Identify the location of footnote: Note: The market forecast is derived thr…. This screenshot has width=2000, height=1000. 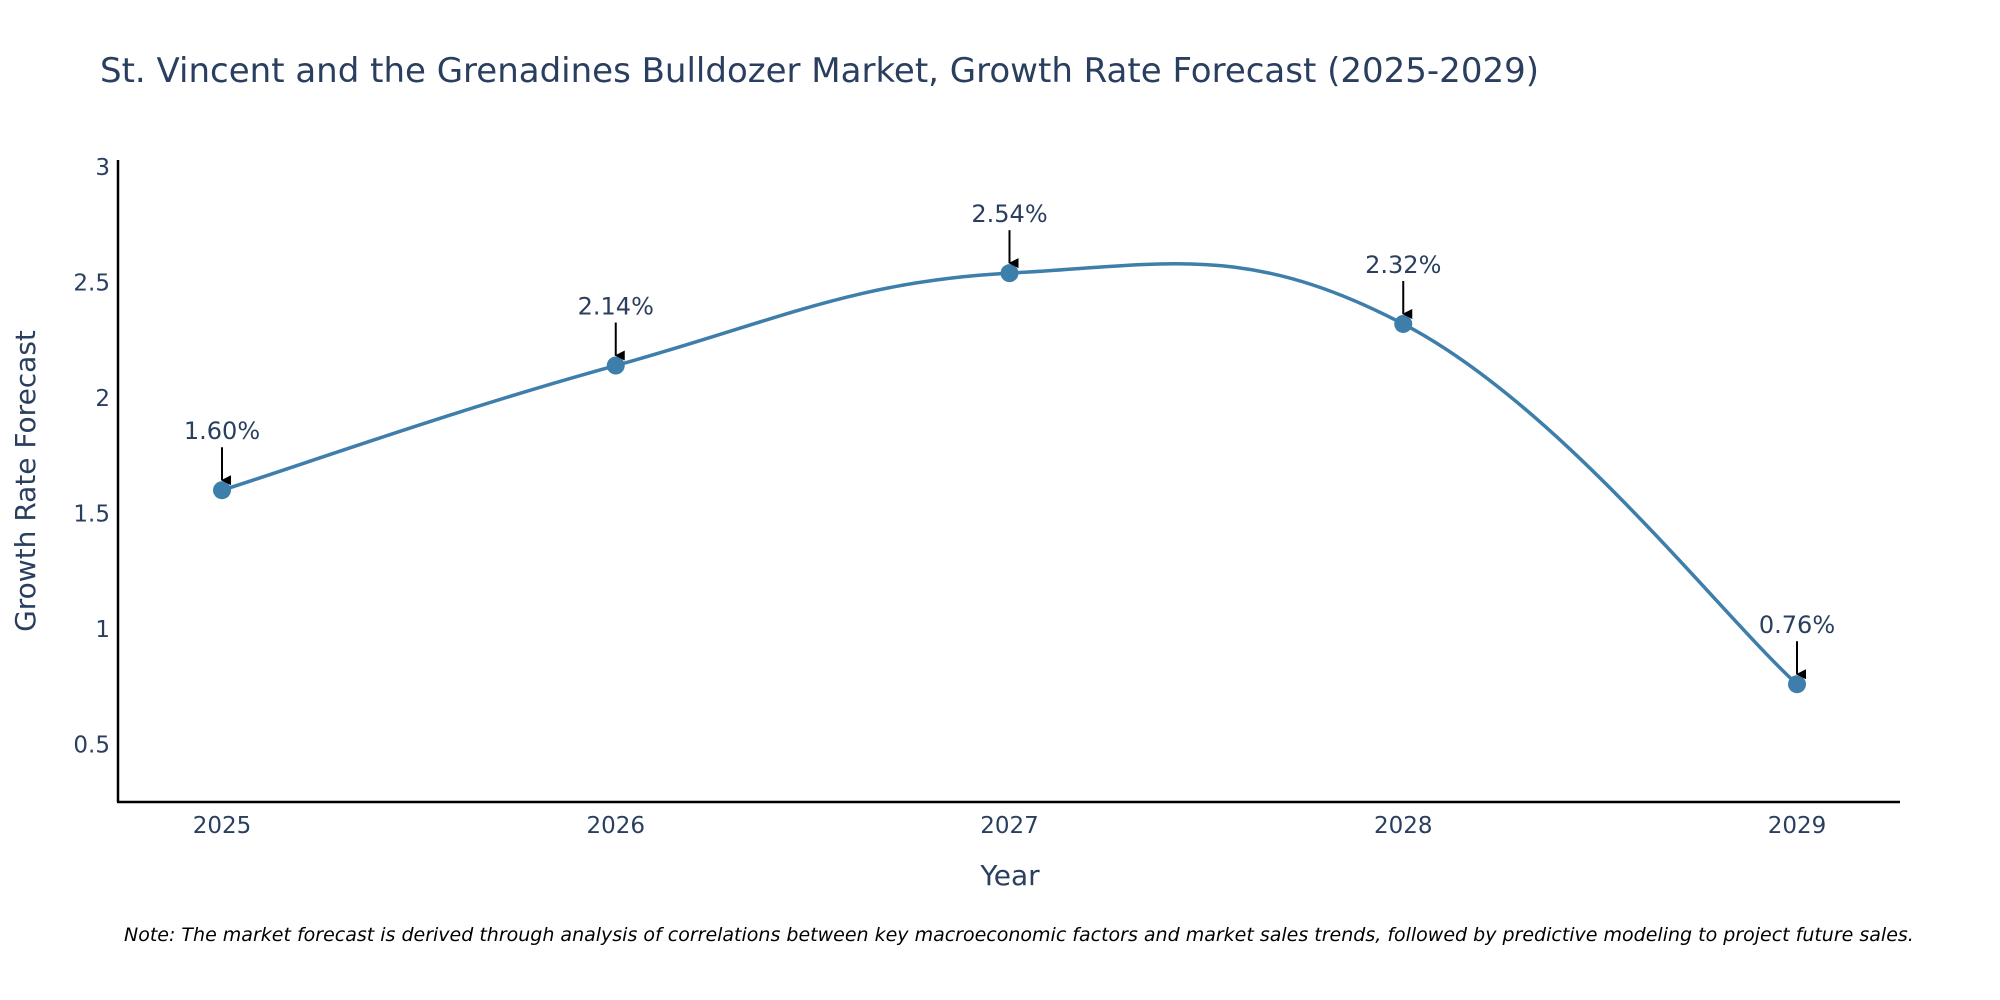
(1019, 935).